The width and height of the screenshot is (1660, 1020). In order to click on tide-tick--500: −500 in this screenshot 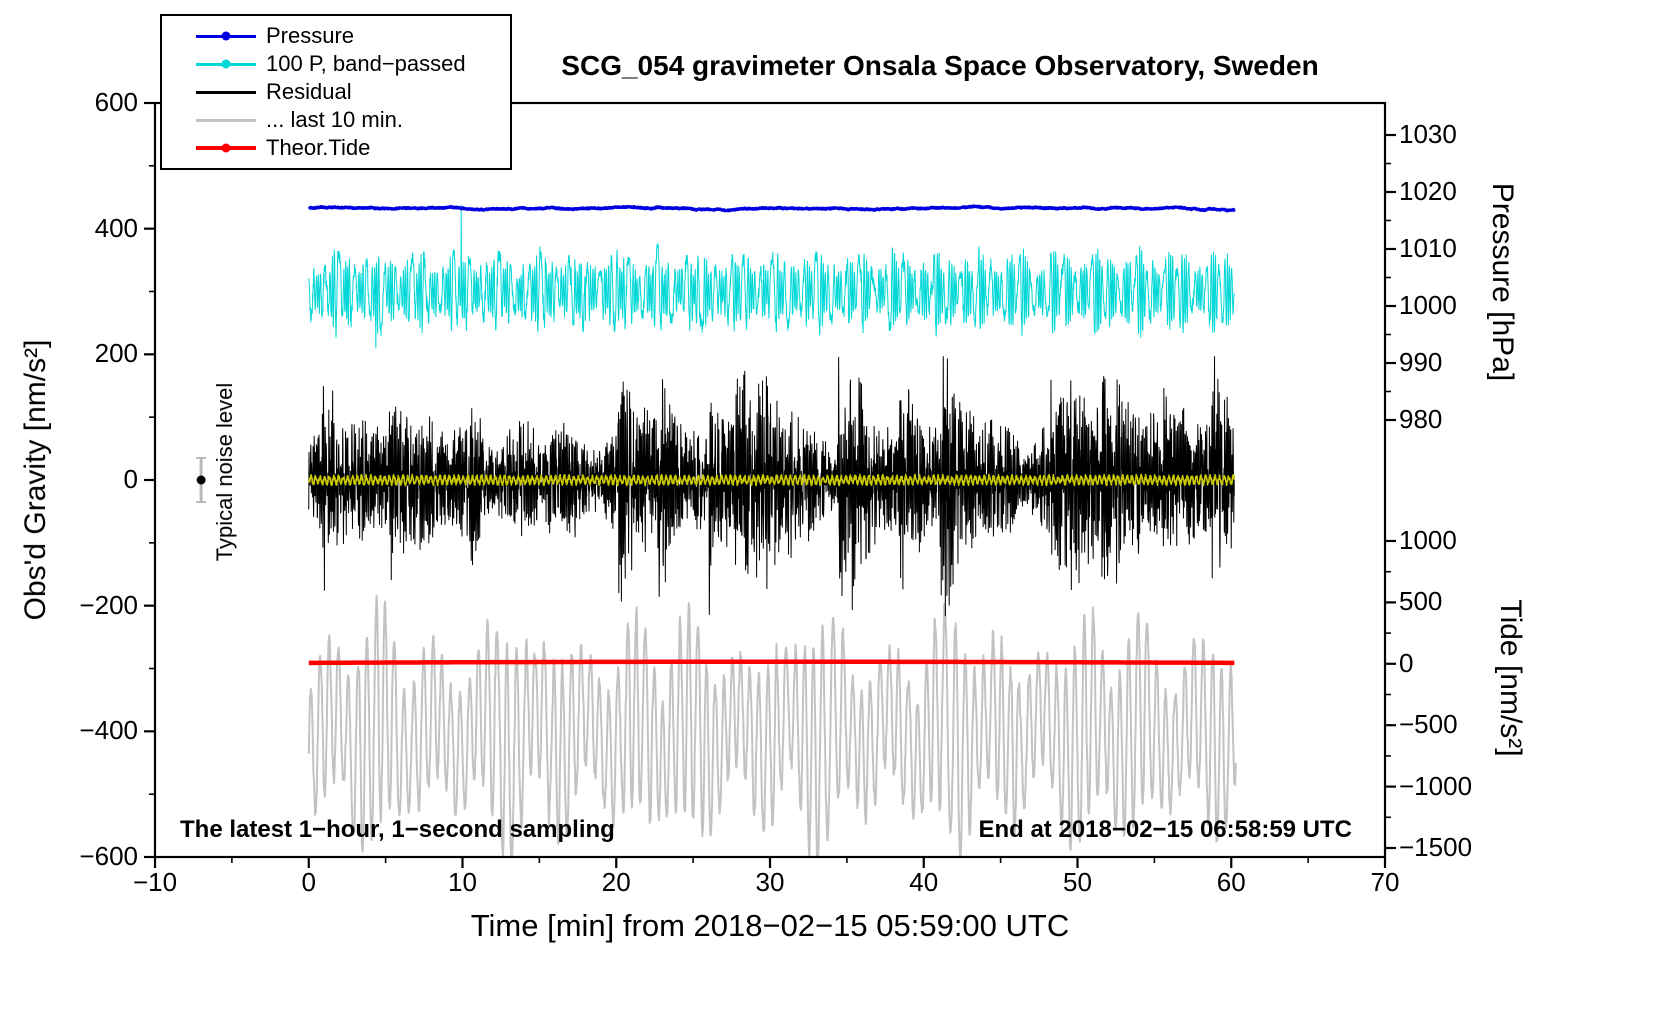, I will do `click(1428, 724)`.